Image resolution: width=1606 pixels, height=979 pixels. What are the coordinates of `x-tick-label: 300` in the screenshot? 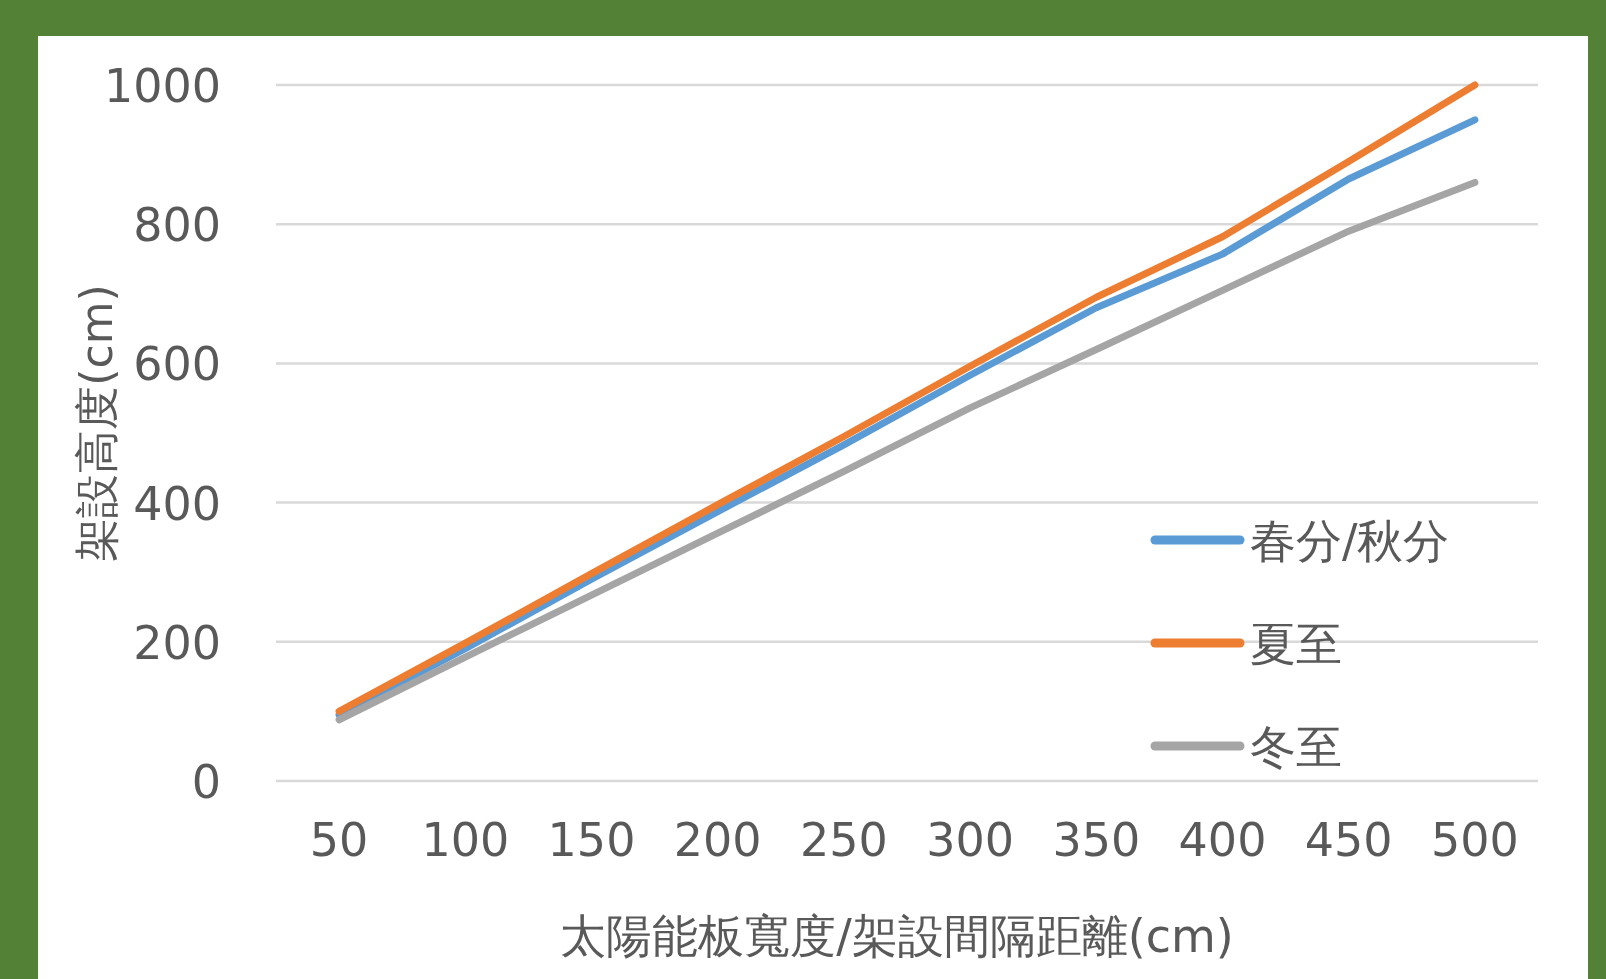 It's located at (970, 840).